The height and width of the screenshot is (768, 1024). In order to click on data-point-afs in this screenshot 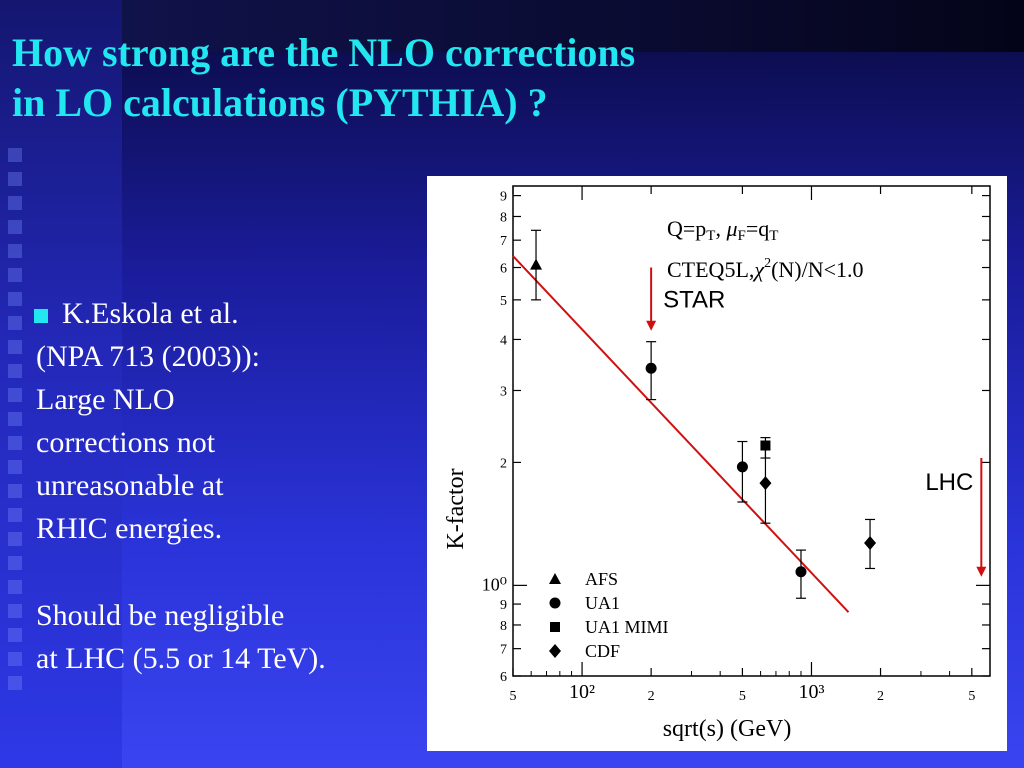, I will do `click(536, 264)`.